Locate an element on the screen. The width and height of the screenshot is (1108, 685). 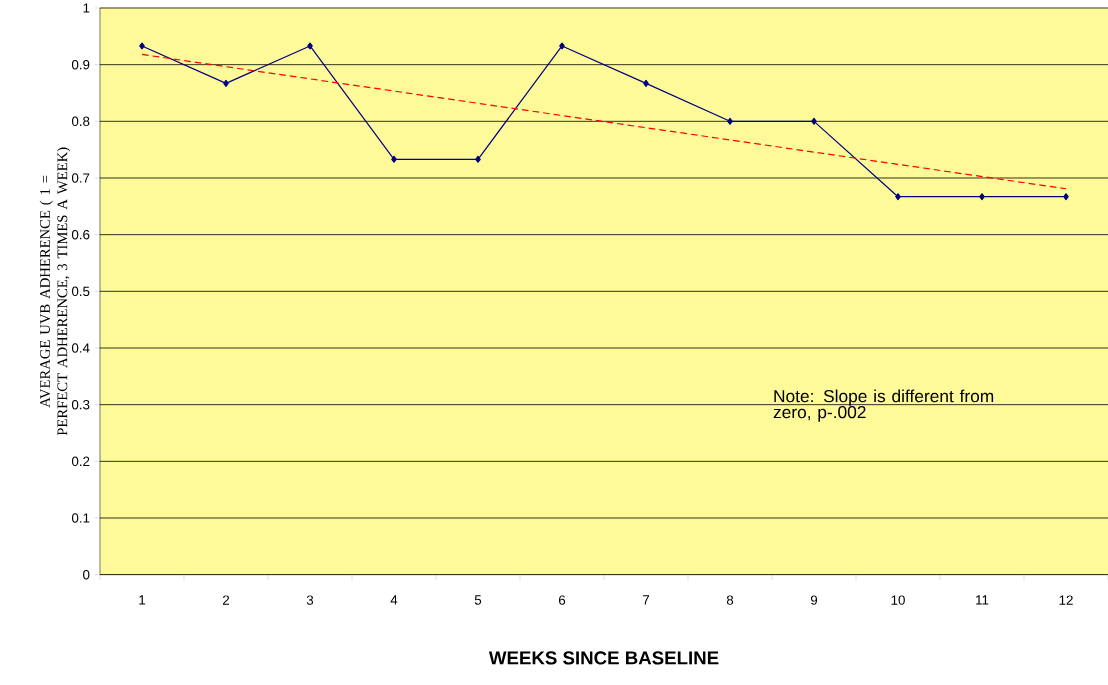
y-tick-label: 0.1 is located at coordinates (80, 518).